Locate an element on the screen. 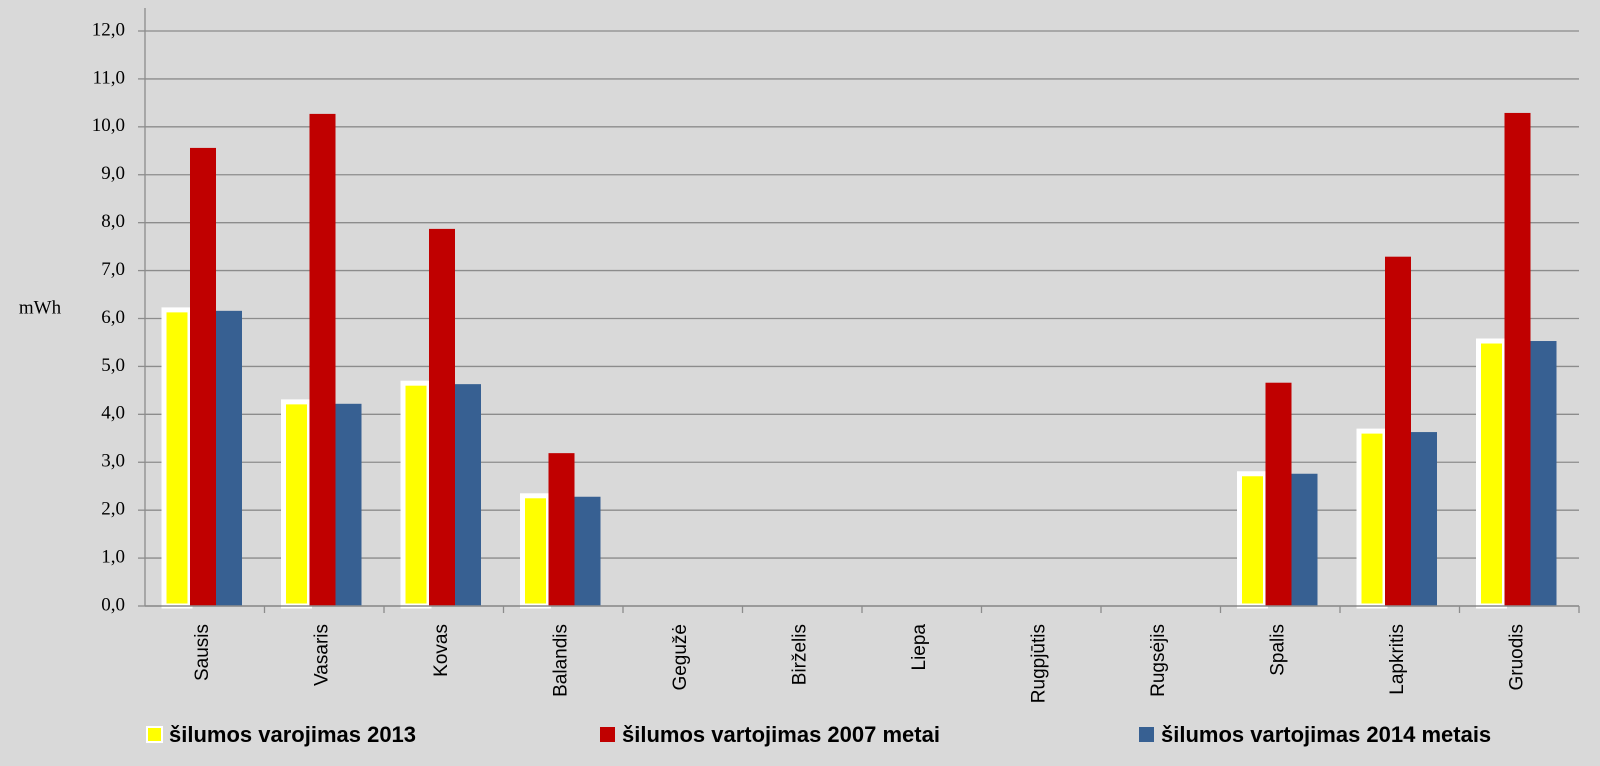 Image resolution: width=1600 pixels, height=766 pixels. x-tick-label: Vasaris is located at coordinates (321, 655).